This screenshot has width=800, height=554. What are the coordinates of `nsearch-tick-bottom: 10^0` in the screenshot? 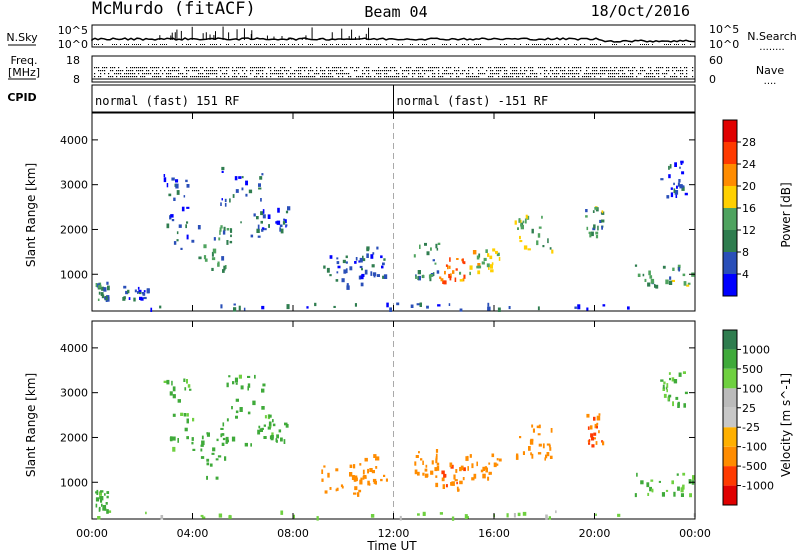 It's located at (724, 44).